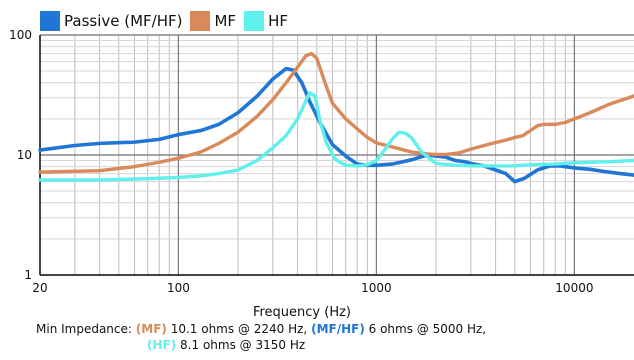  I want to click on y-tick-label: 1, so click(28, 275).